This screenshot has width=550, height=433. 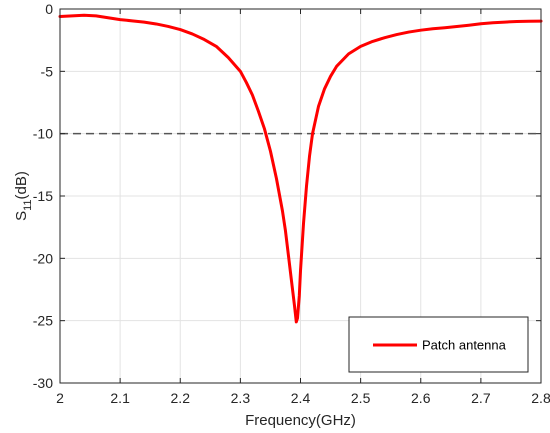 I want to click on x-tick-label: 2, so click(x=60, y=398).